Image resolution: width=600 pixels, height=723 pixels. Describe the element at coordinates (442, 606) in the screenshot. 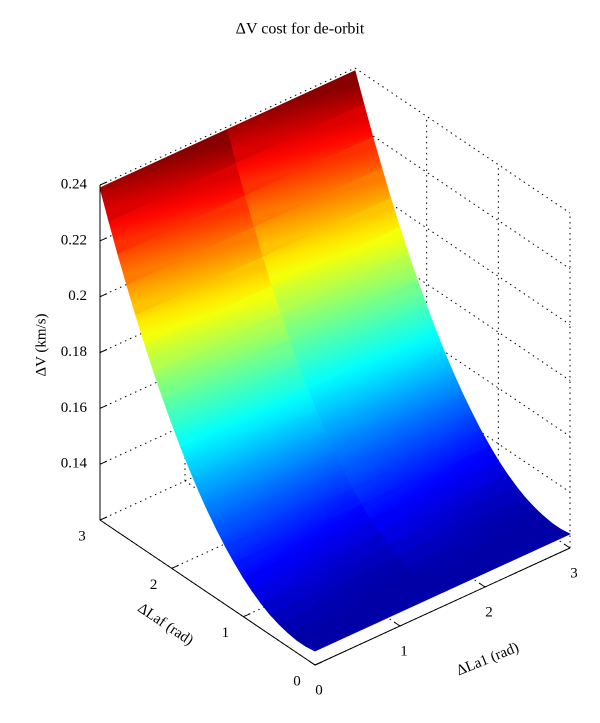

I see `x-axis` at that location.